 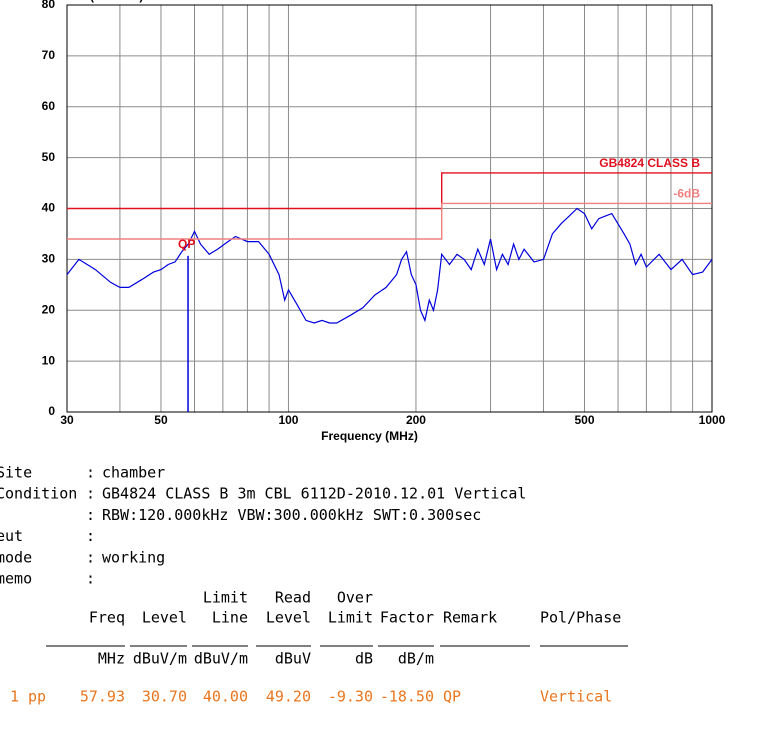 What do you see at coordinates (364, 659) in the screenshot?
I see `table-unit: dB` at bounding box center [364, 659].